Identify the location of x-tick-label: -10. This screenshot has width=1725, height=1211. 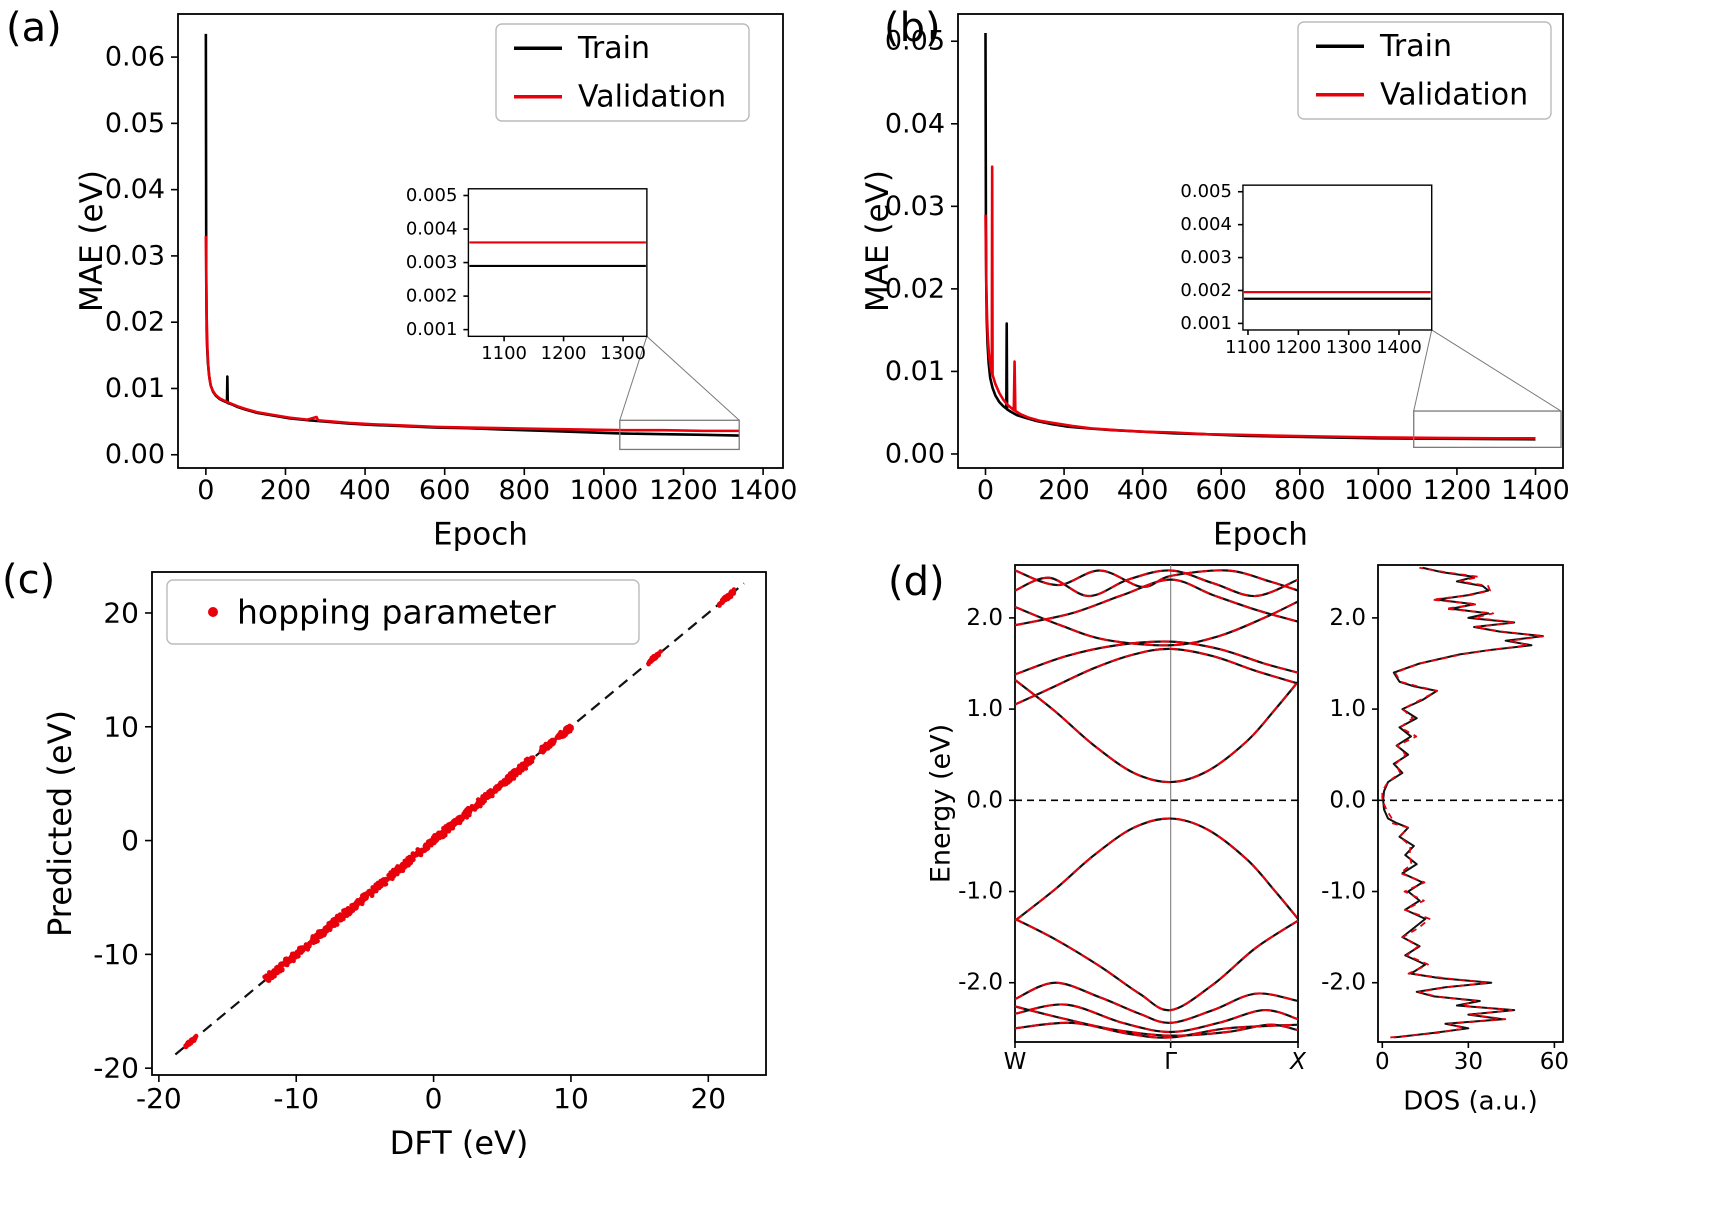
(296, 1098).